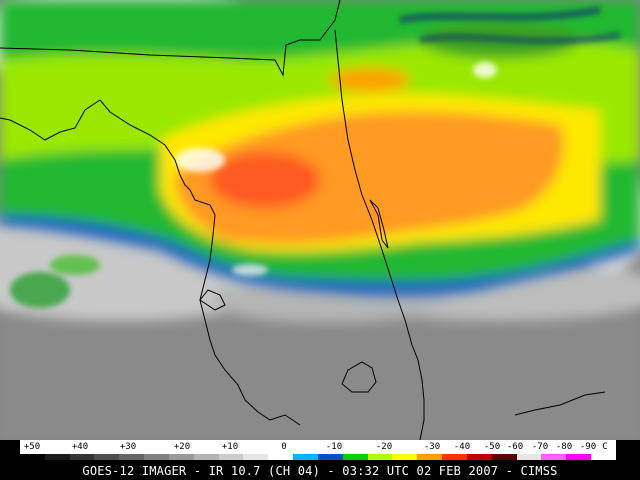  What do you see at coordinates (588, 447) in the screenshot?
I see `scale-tick-label: -90` at bounding box center [588, 447].